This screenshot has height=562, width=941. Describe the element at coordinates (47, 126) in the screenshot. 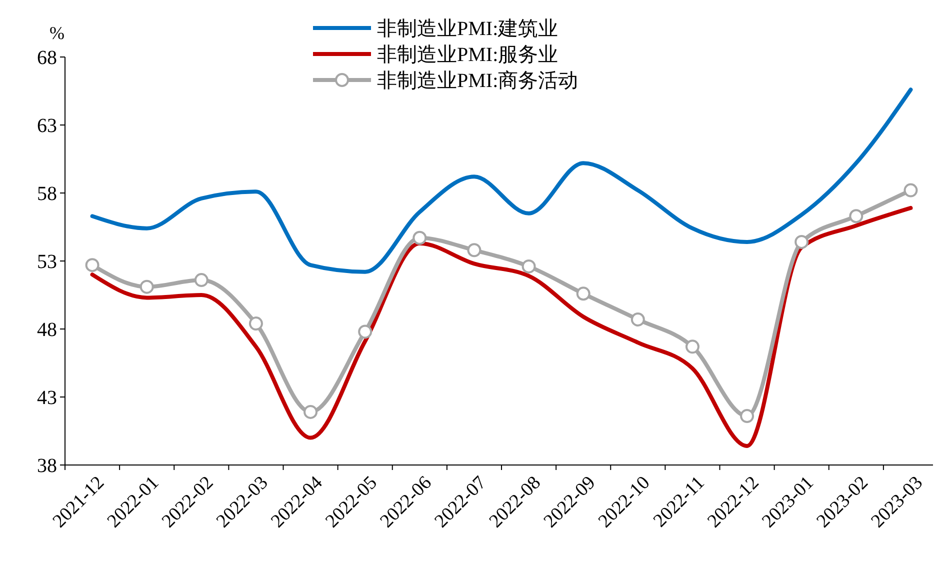

I see `y-tick-label: 63` at that location.